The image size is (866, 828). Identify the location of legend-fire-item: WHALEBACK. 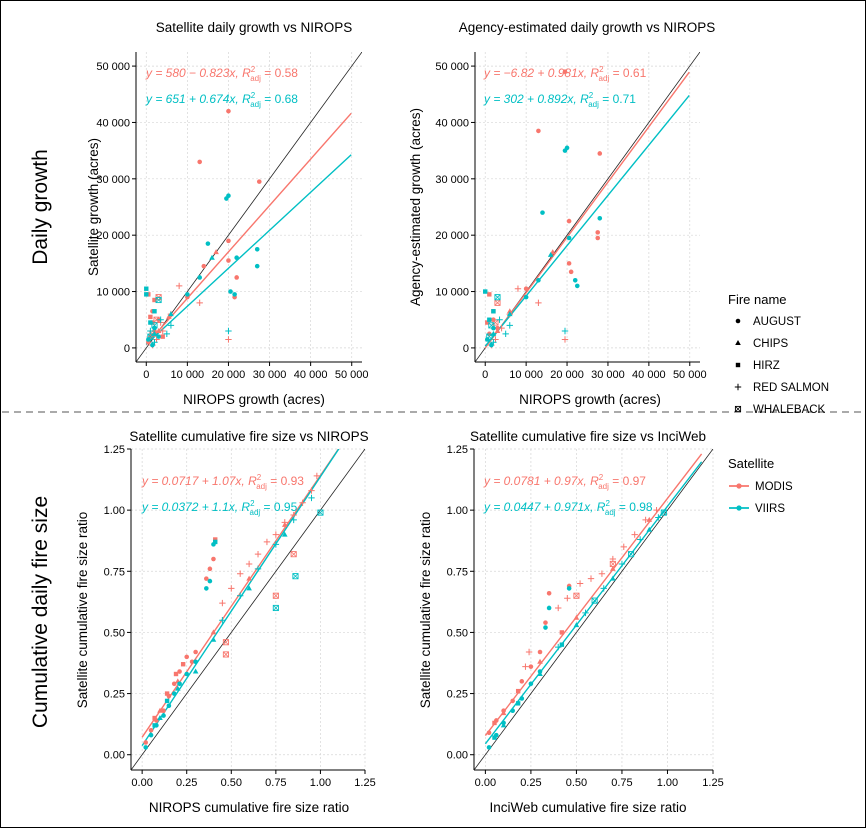
(780, 410).